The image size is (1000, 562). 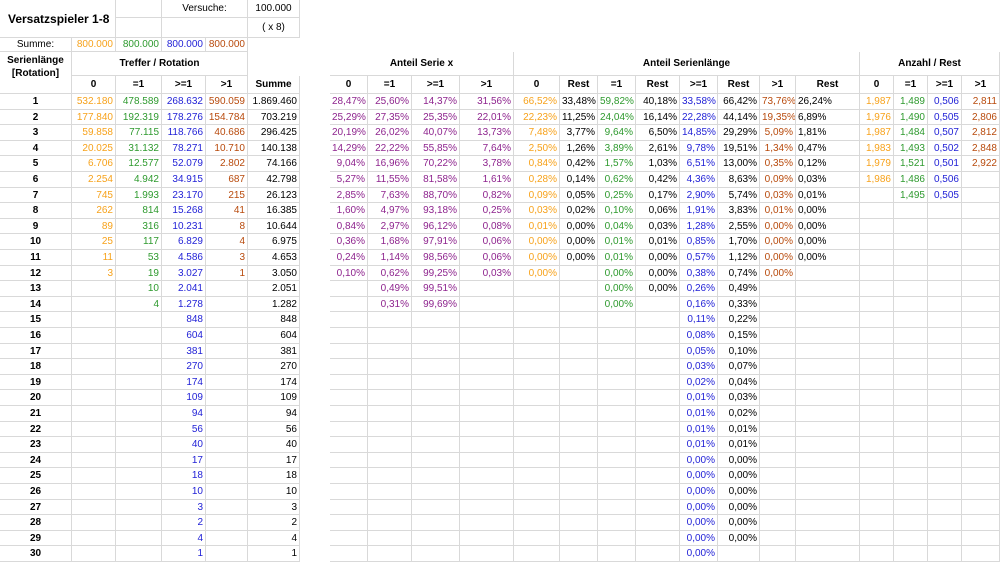 I want to click on summe-value-2: 800.000, so click(x=184, y=45).